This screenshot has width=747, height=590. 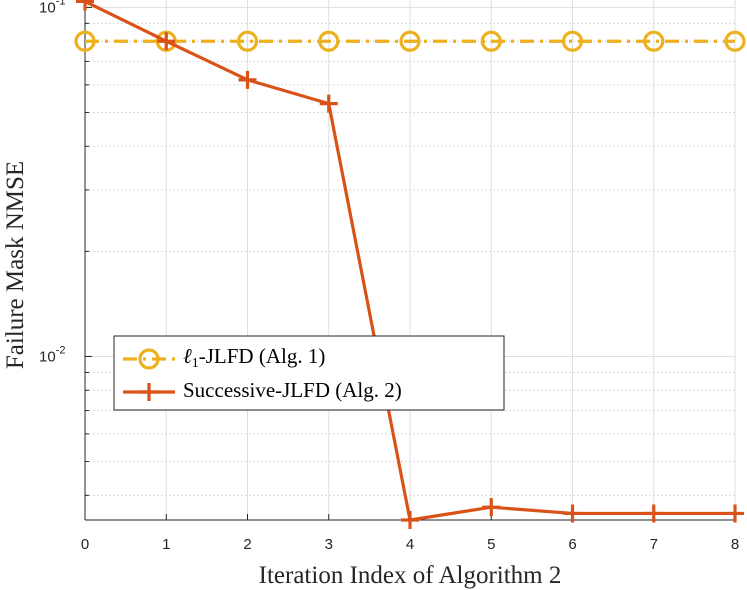 I want to click on x-tick-label: 4, so click(x=410, y=544).